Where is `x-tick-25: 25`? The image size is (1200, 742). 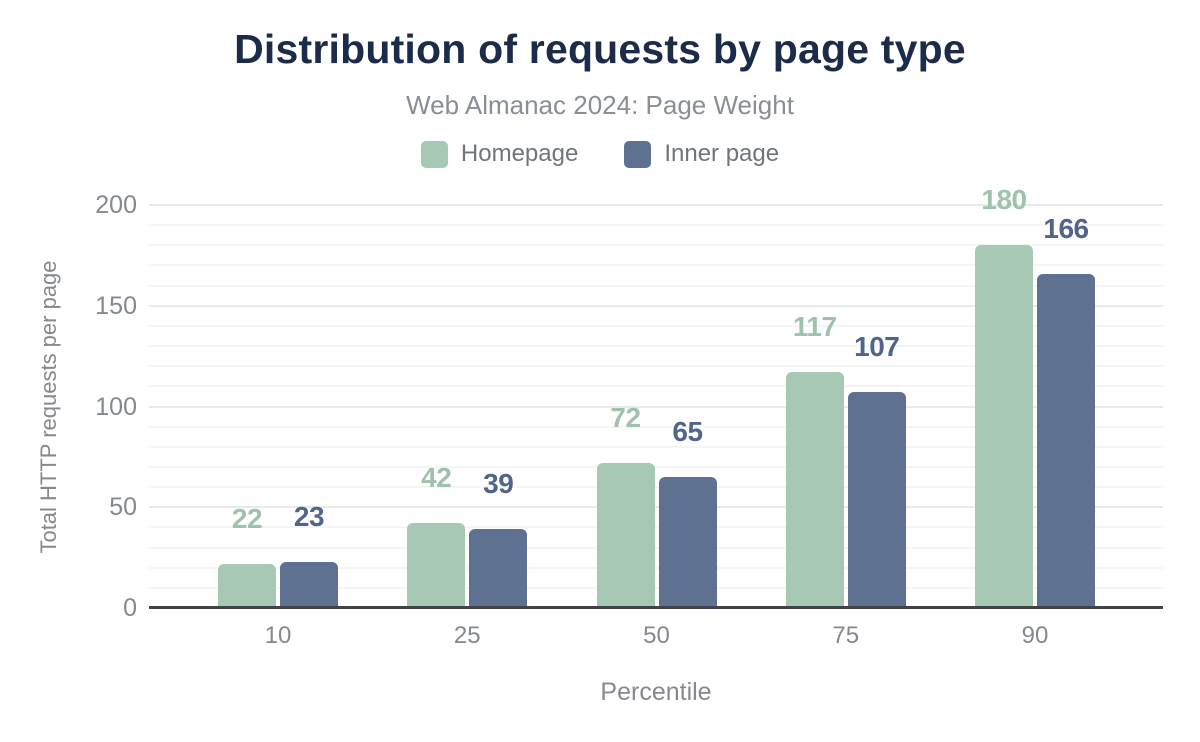
x-tick-25: 25 is located at coordinates (467, 635).